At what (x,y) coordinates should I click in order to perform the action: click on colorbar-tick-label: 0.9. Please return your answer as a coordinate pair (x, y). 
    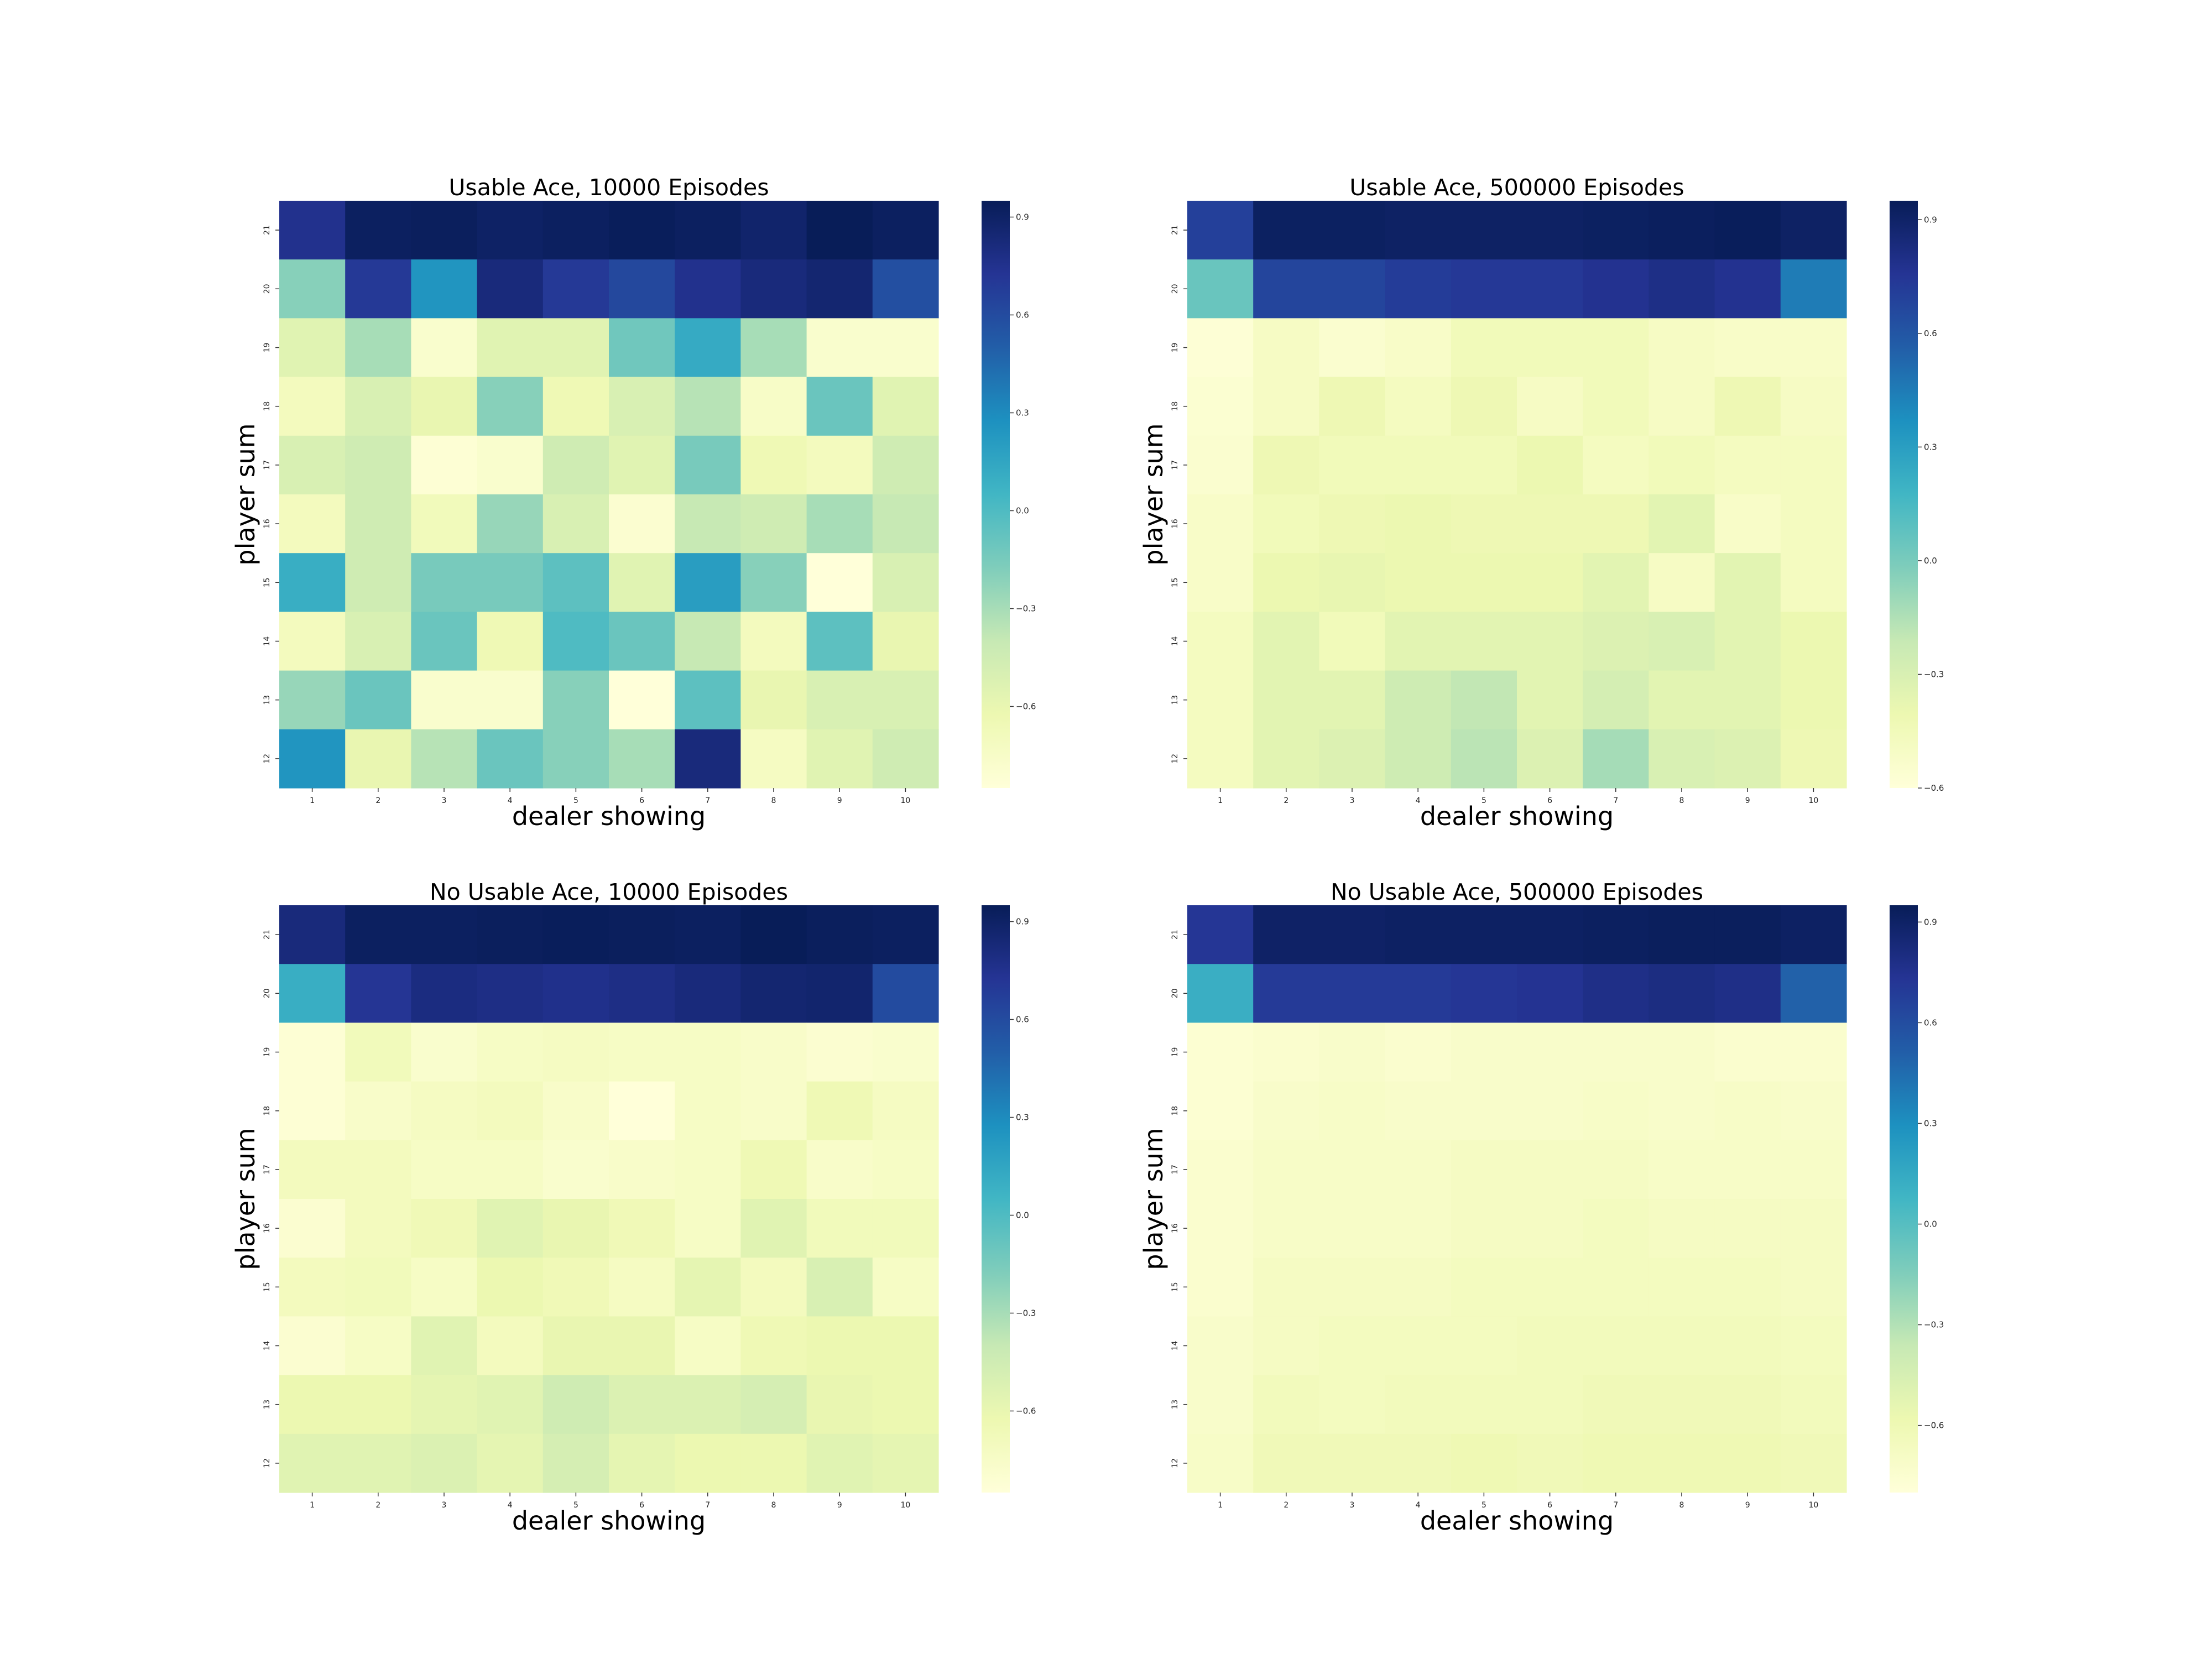
    Looking at the image, I should click on (1931, 922).